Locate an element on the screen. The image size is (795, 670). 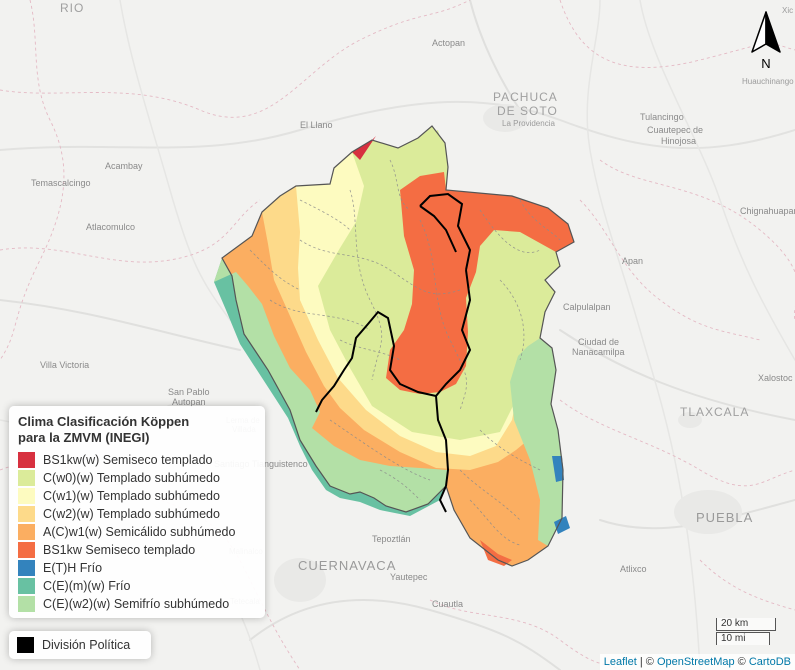
legend-item: C(E)(m)(w) Frío is located at coordinates (74, 586).